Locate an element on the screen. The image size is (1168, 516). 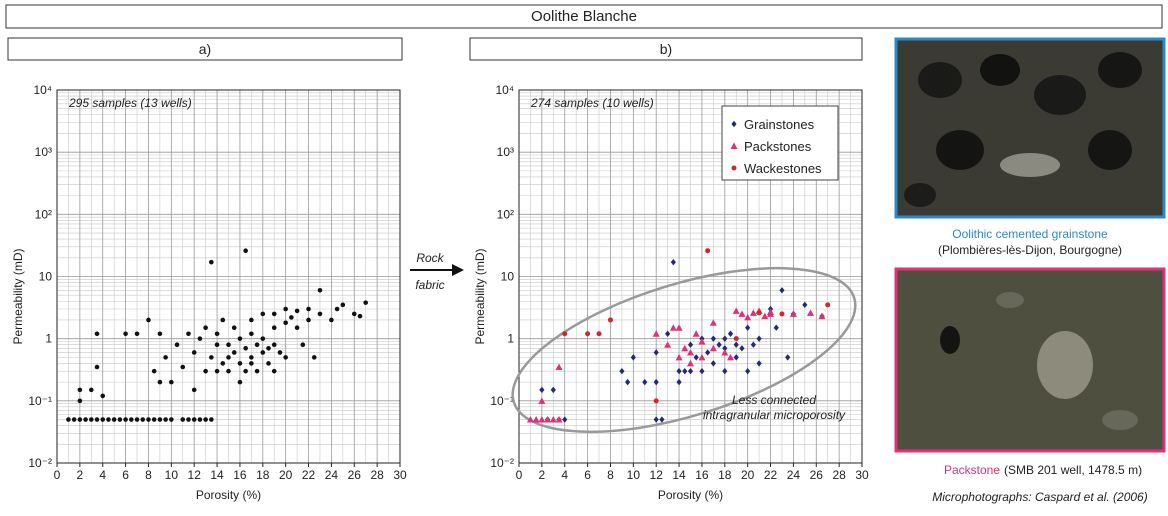
x-tick-label: 22 is located at coordinates (771, 475).